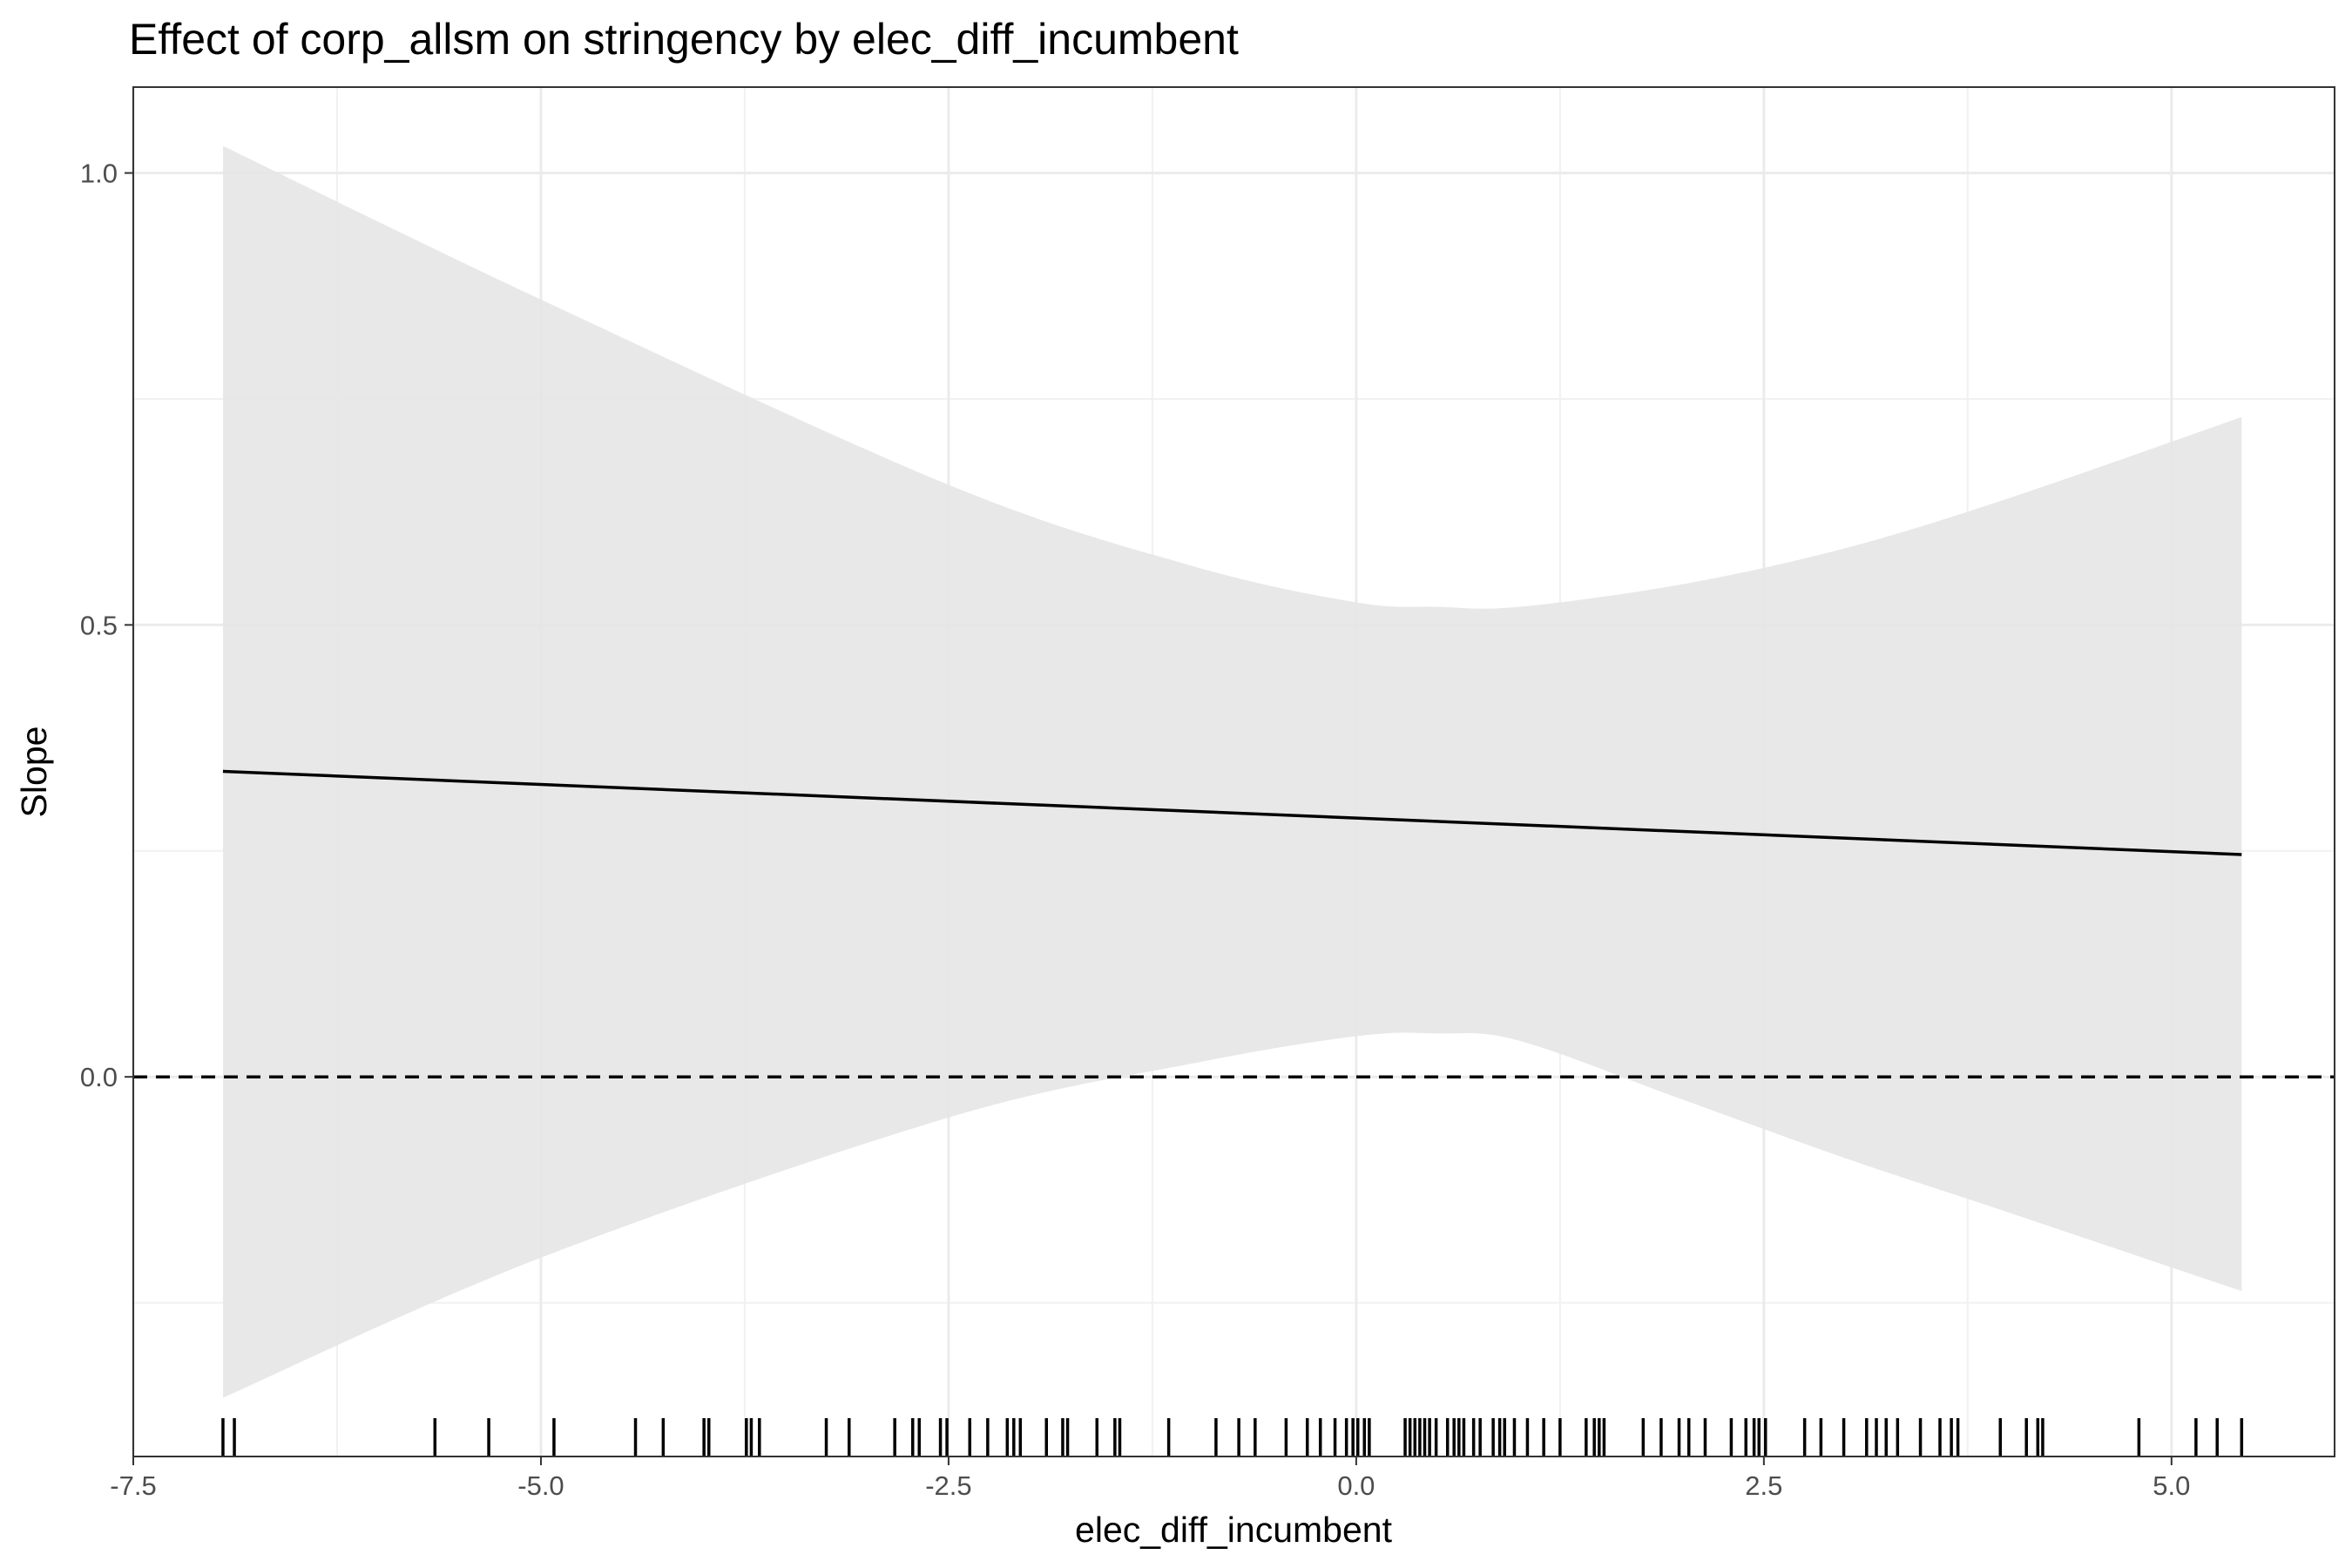 The height and width of the screenshot is (1568, 2352). Describe the element at coordinates (133, 1486) in the screenshot. I see `x-tick-label: -7.5` at that location.